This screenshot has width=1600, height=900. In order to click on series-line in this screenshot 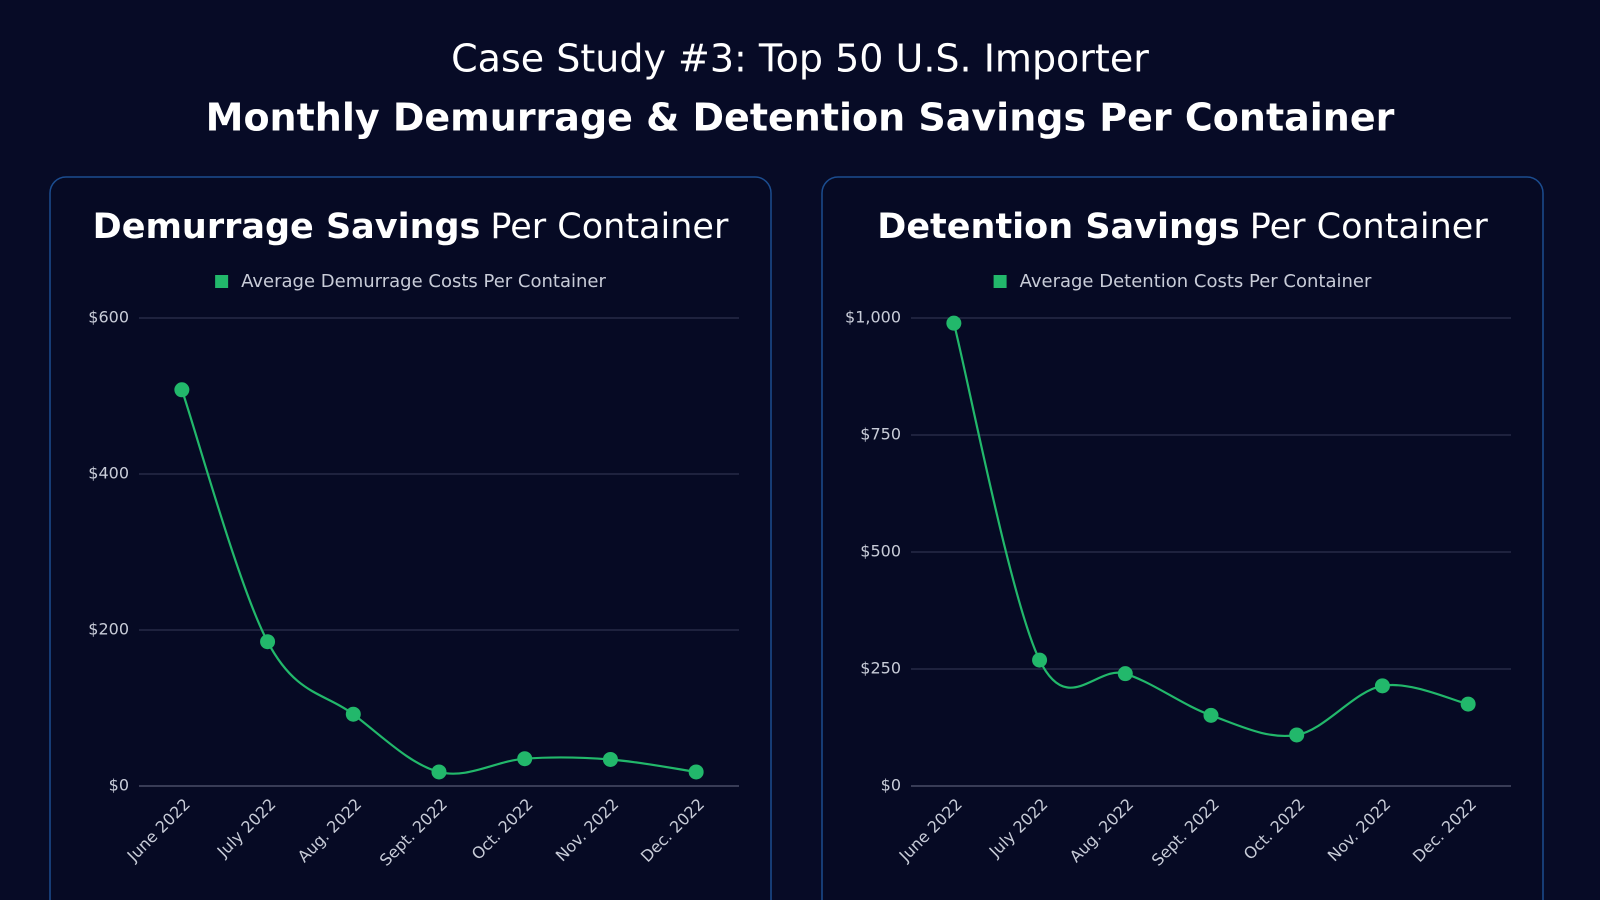, I will do `click(1210, 530)`.